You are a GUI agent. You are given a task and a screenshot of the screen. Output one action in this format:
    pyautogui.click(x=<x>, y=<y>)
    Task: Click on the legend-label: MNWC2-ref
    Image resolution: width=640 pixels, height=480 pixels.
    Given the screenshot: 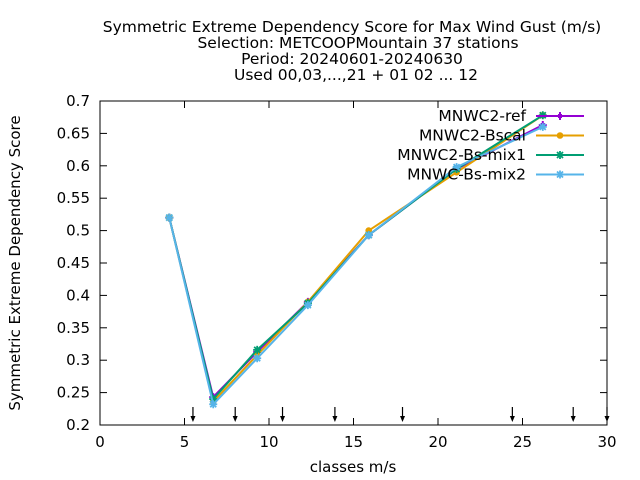 What is the action you would take?
    pyautogui.click(x=482, y=116)
    